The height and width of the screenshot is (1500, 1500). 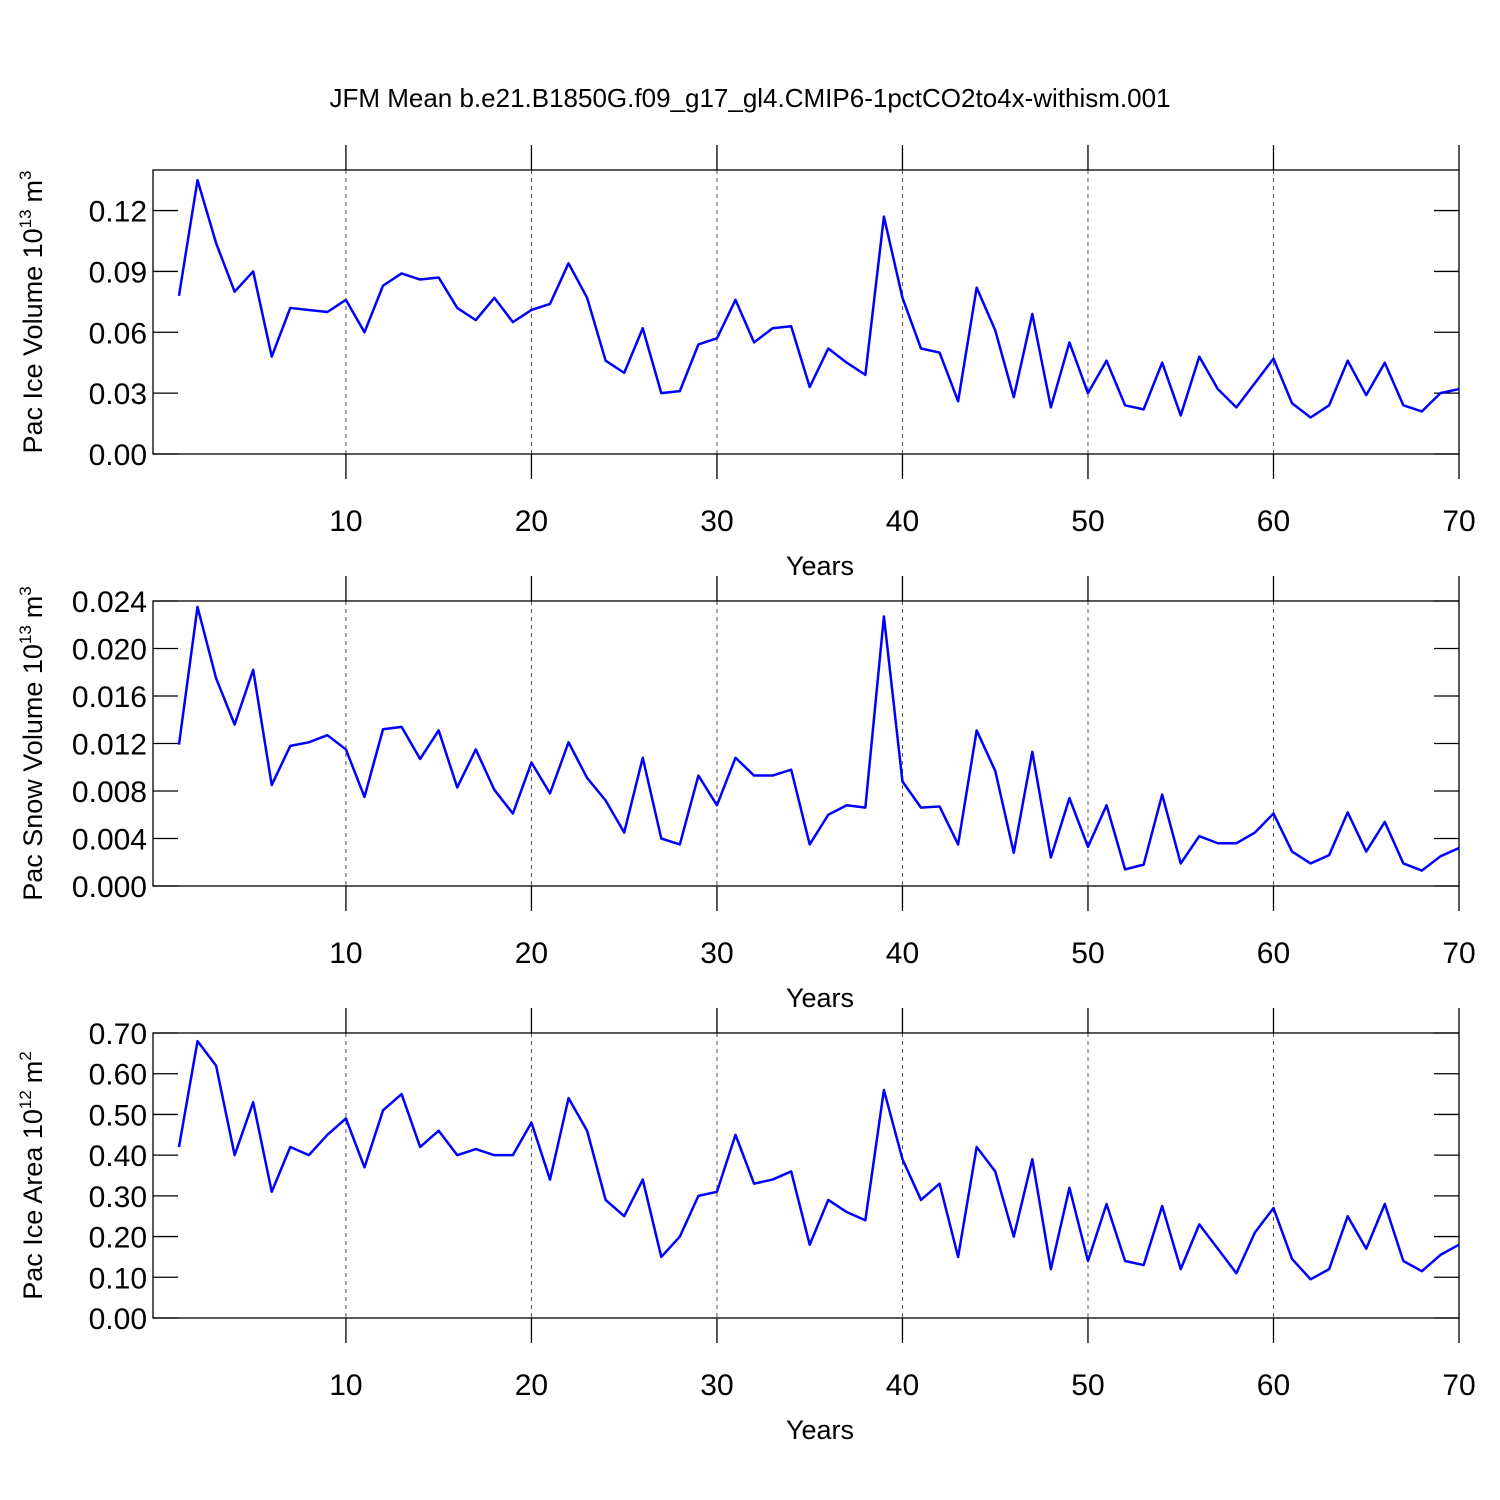 What do you see at coordinates (33, 340) in the screenshot?
I see `y-axis-label-text: Pac Ice Volume 10` at bounding box center [33, 340].